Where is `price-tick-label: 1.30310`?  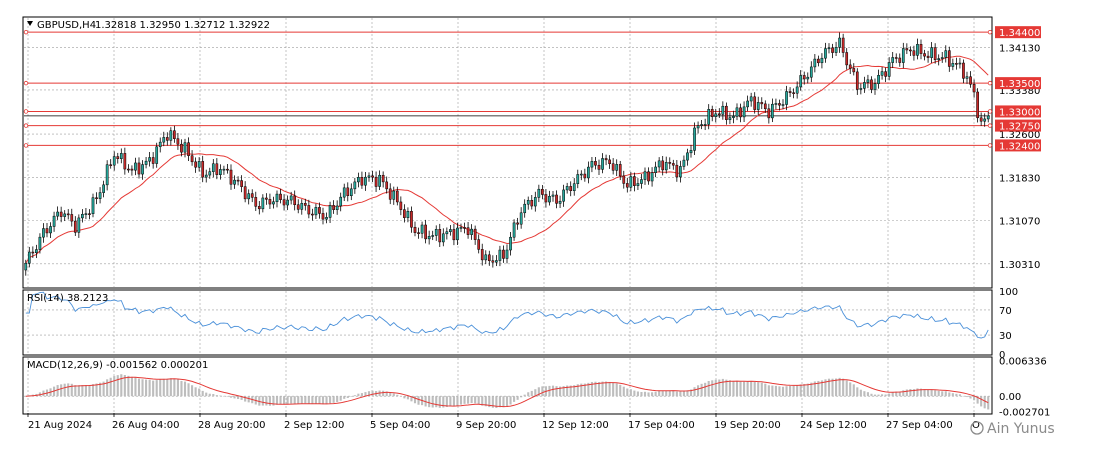 price-tick-label: 1.30310 is located at coordinates (1019, 265).